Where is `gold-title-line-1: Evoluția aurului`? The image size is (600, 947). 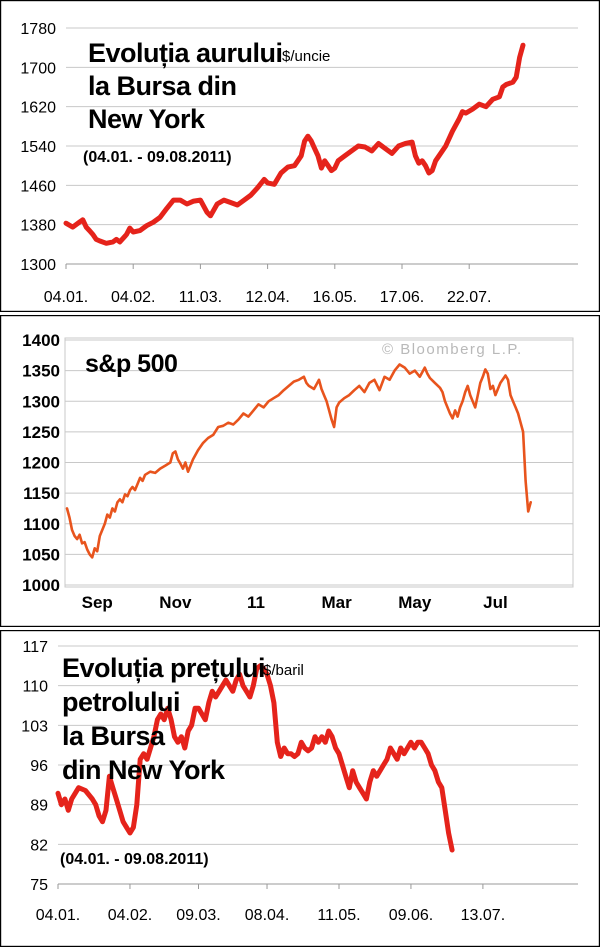
gold-title-line-1: Evoluția aurului is located at coordinates (185, 53).